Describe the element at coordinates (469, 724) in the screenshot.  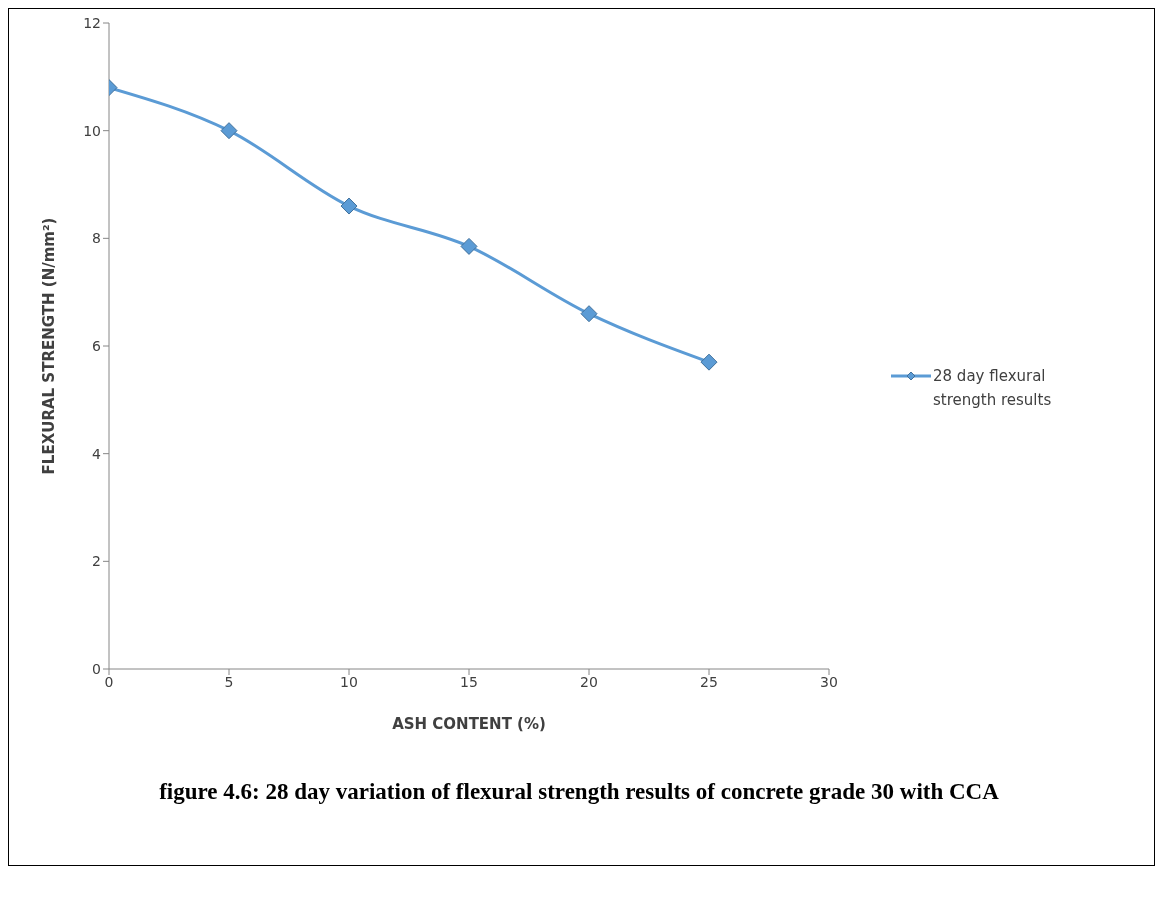
I see `x-axis-title: ASH CONTENT (%)` at that location.